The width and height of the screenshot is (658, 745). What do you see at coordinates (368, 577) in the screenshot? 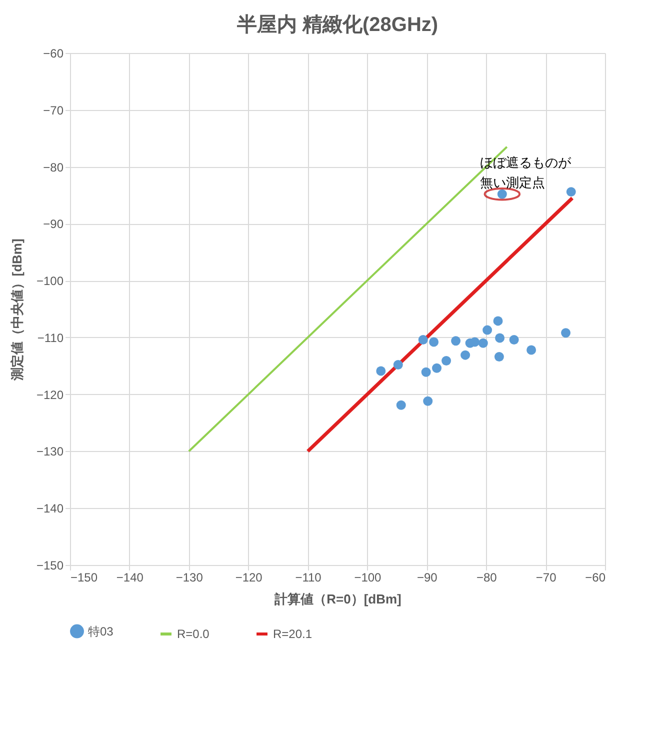
I see `x-tick-label: −100` at bounding box center [368, 577].